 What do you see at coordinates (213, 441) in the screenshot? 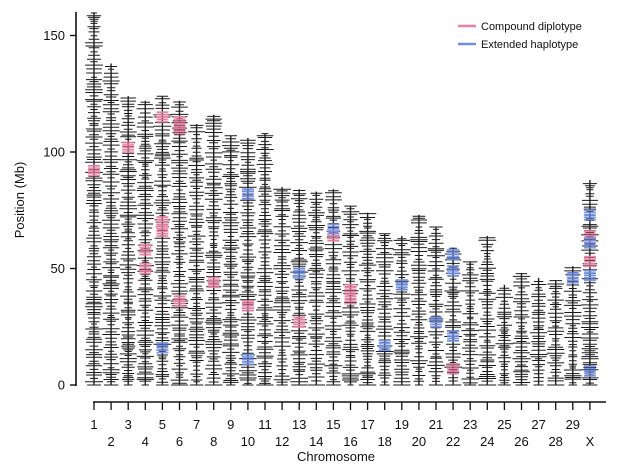
I see `x-tick-label: 8` at bounding box center [213, 441].